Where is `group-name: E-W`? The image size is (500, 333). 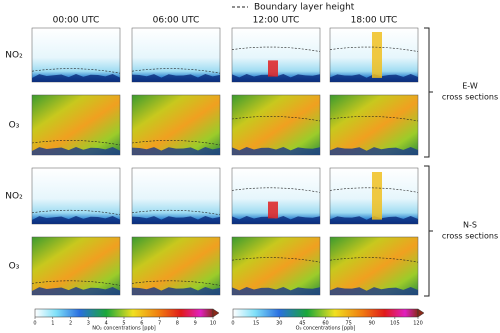
group-name: E-W is located at coordinates (470, 86).